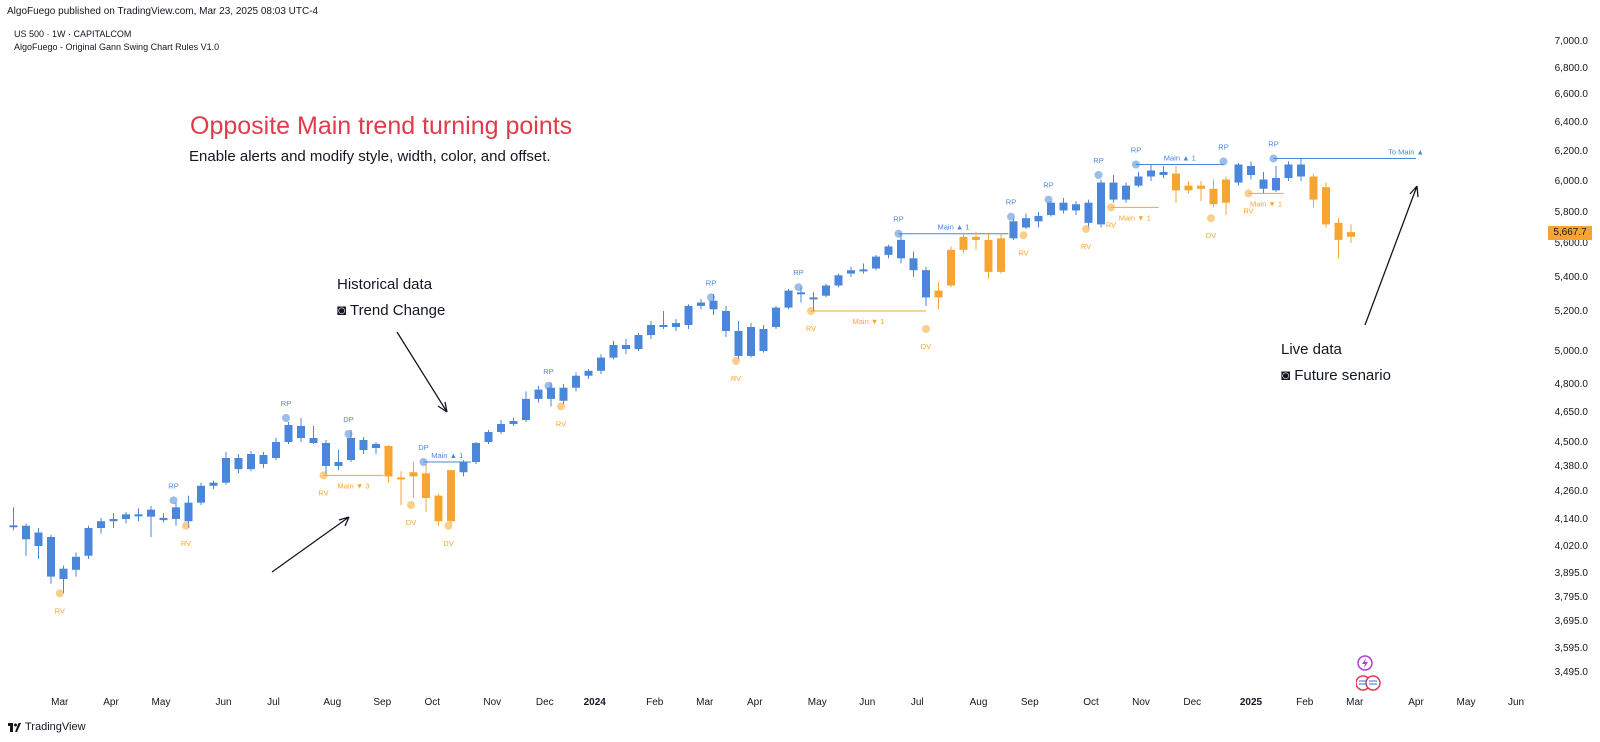 The width and height of the screenshot is (1600, 742). I want to click on x-tick-label: Mar, so click(1355, 702).